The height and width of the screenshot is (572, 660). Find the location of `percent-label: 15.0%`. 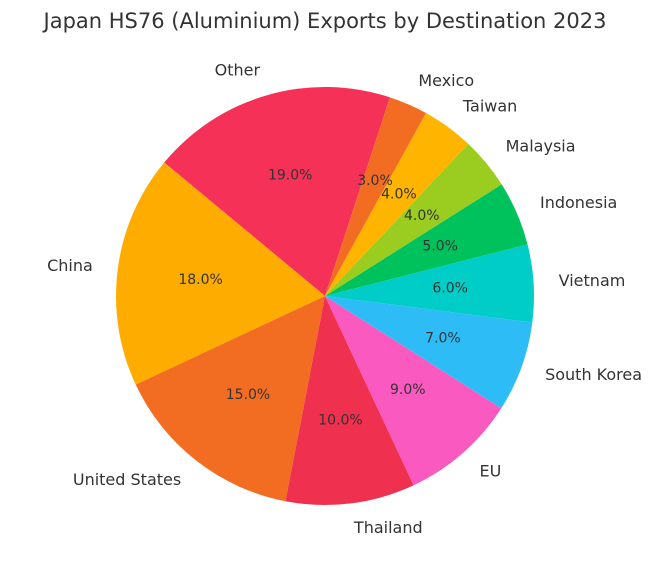

percent-label: 15.0% is located at coordinates (248, 395).